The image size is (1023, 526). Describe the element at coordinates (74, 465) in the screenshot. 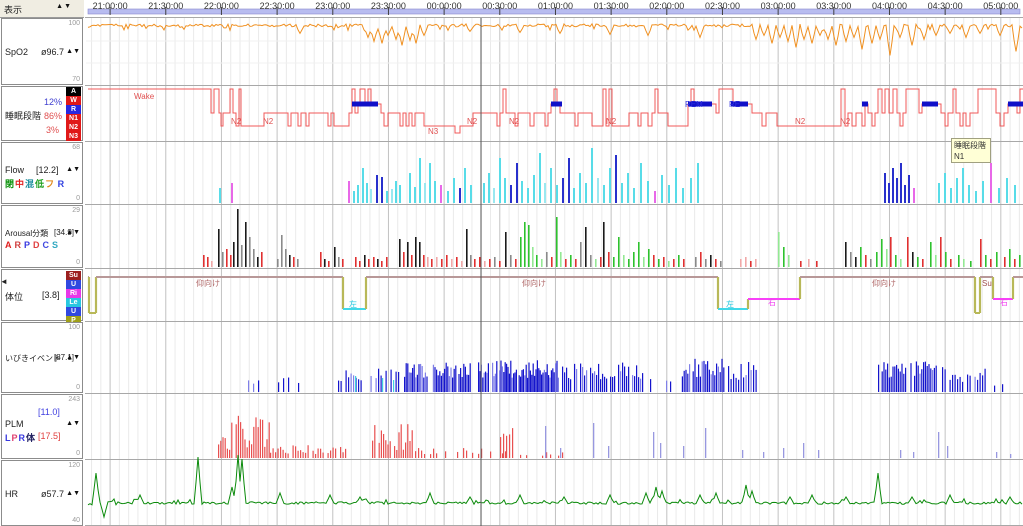

I see `hr-scale-top: 120` at that location.